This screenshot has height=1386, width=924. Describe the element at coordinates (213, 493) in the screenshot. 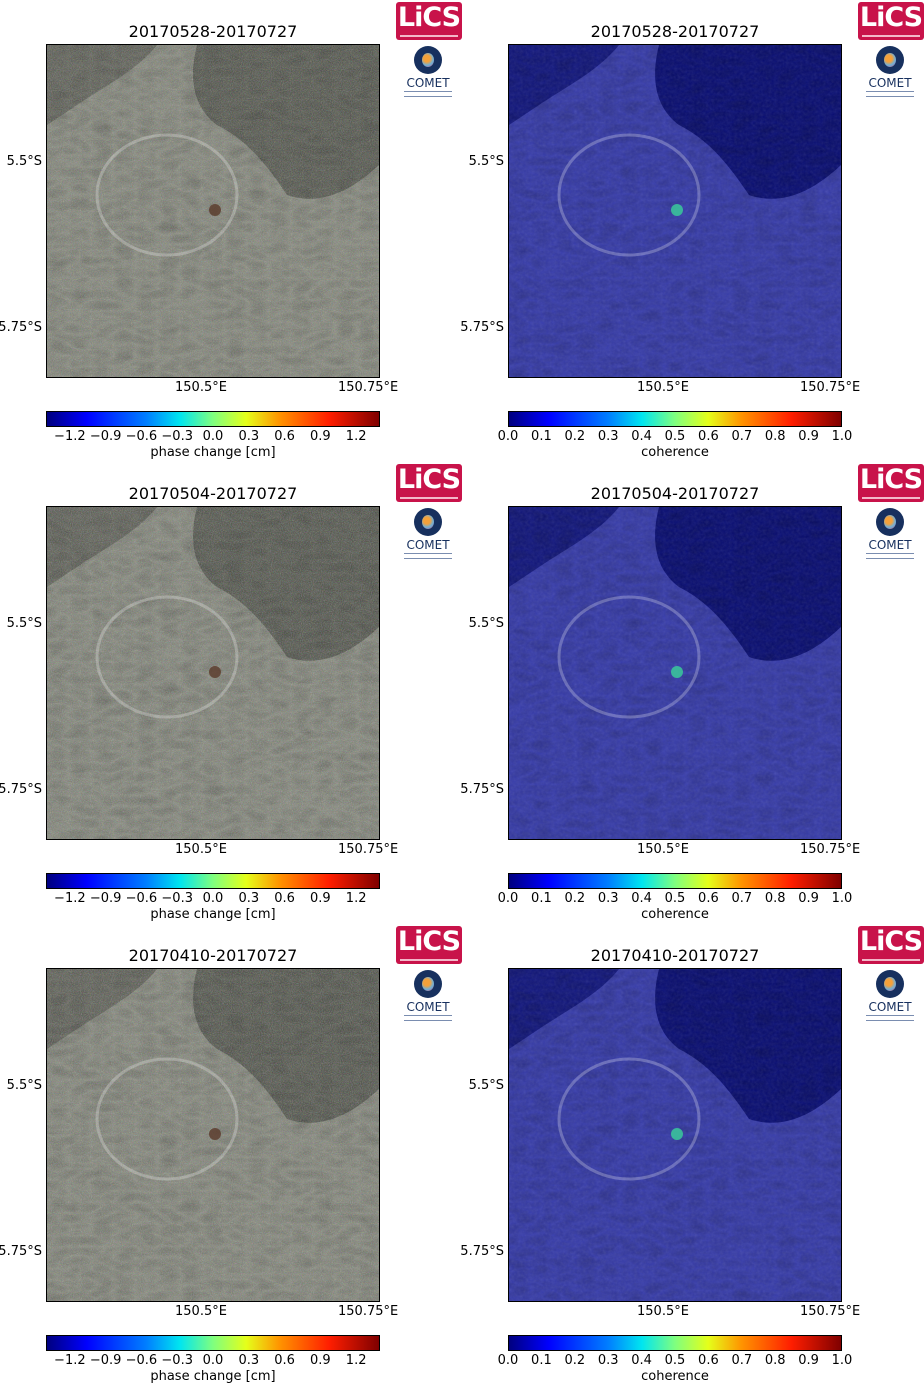

I see `panel-title: 20170504-20170727` at that location.